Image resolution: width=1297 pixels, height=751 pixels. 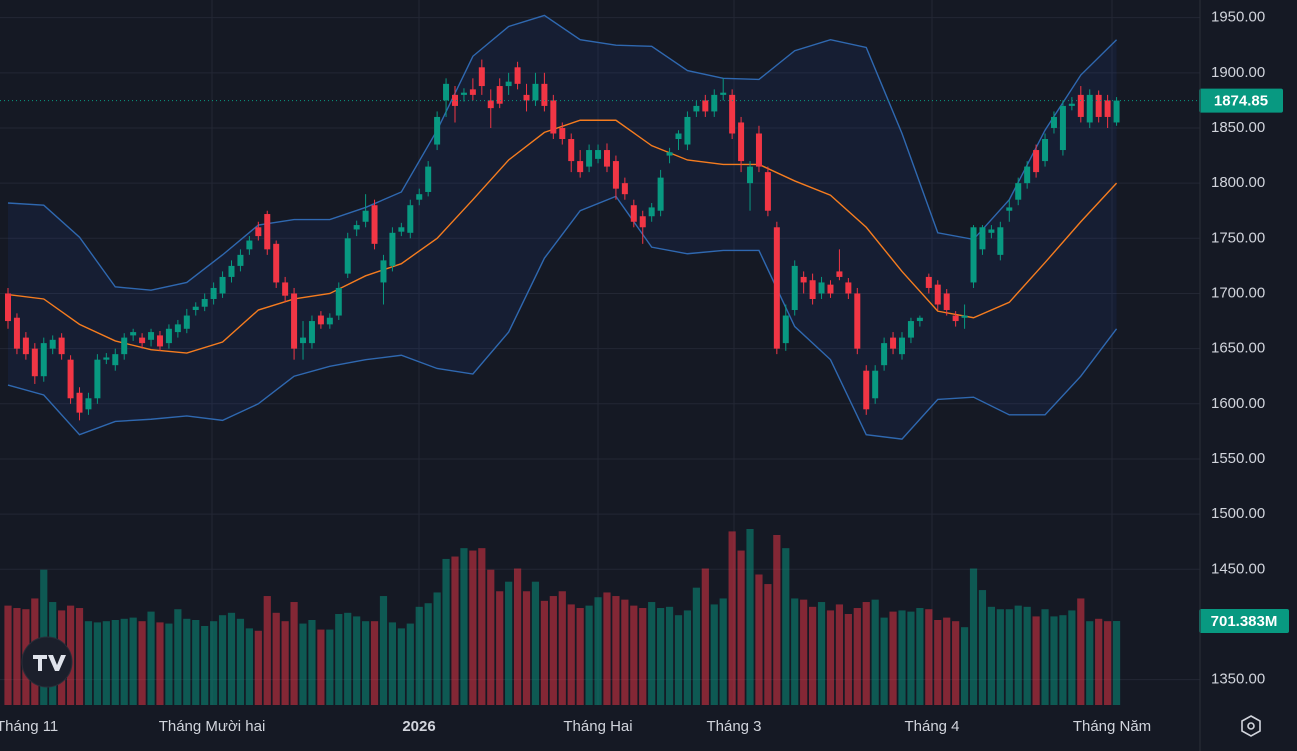 I want to click on volume-label-box, so click(x=1244, y=621).